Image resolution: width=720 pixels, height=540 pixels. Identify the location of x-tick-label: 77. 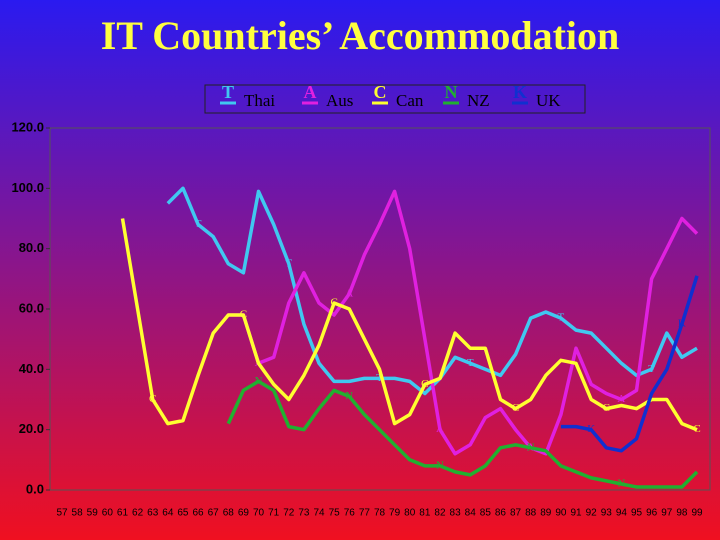
(365, 513).